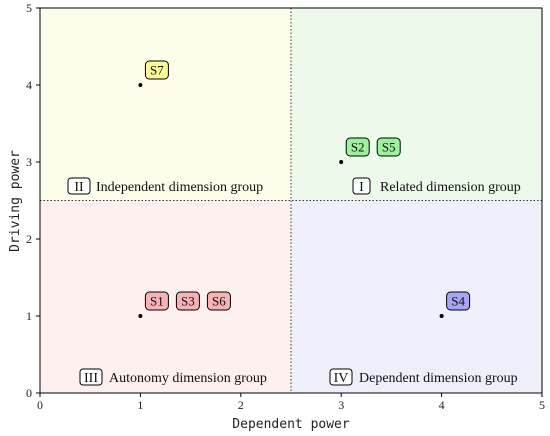 This screenshot has width=550, height=436. I want to click on x-axis-label: Dependent power, so click(291, 424).